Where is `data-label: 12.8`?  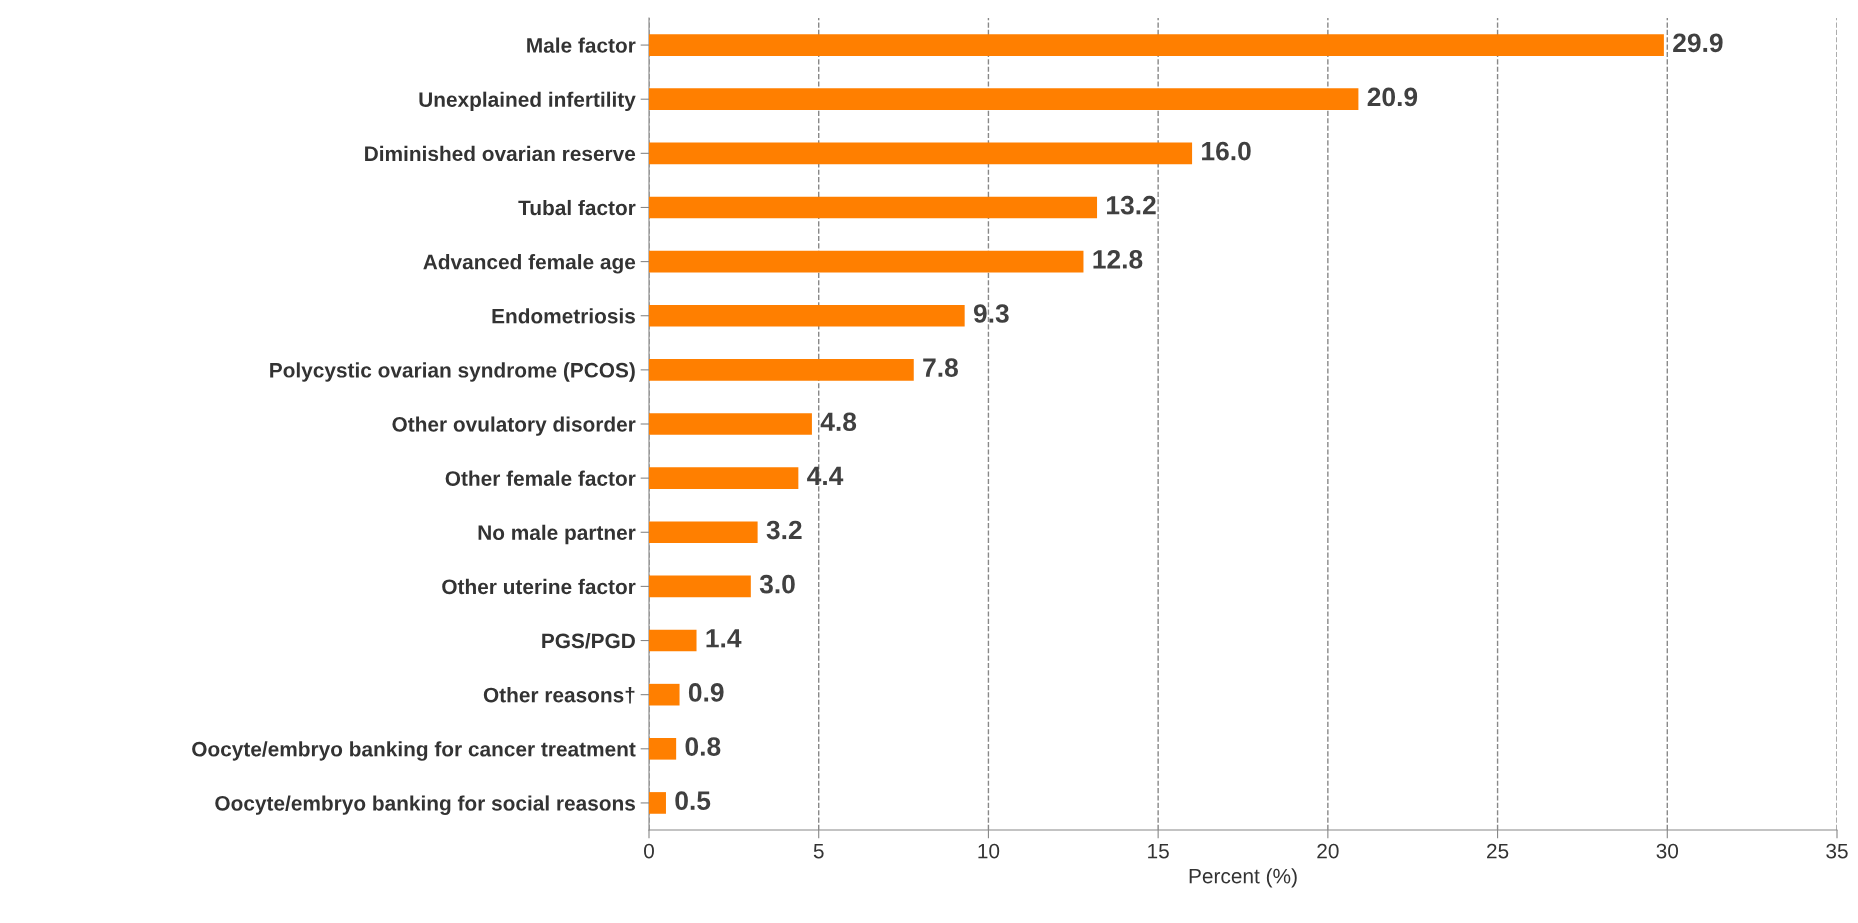
data-label: 12.8 is located at coordinates (1118, 259).